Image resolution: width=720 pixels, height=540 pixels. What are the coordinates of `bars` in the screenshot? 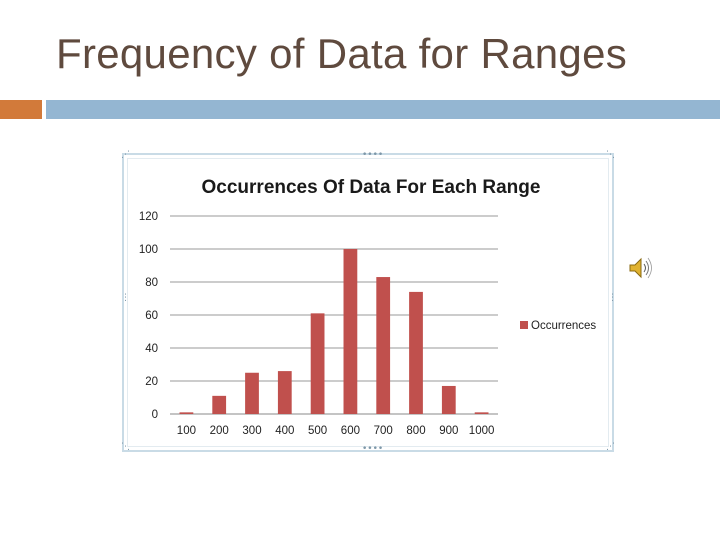 It's located at (334, 331).